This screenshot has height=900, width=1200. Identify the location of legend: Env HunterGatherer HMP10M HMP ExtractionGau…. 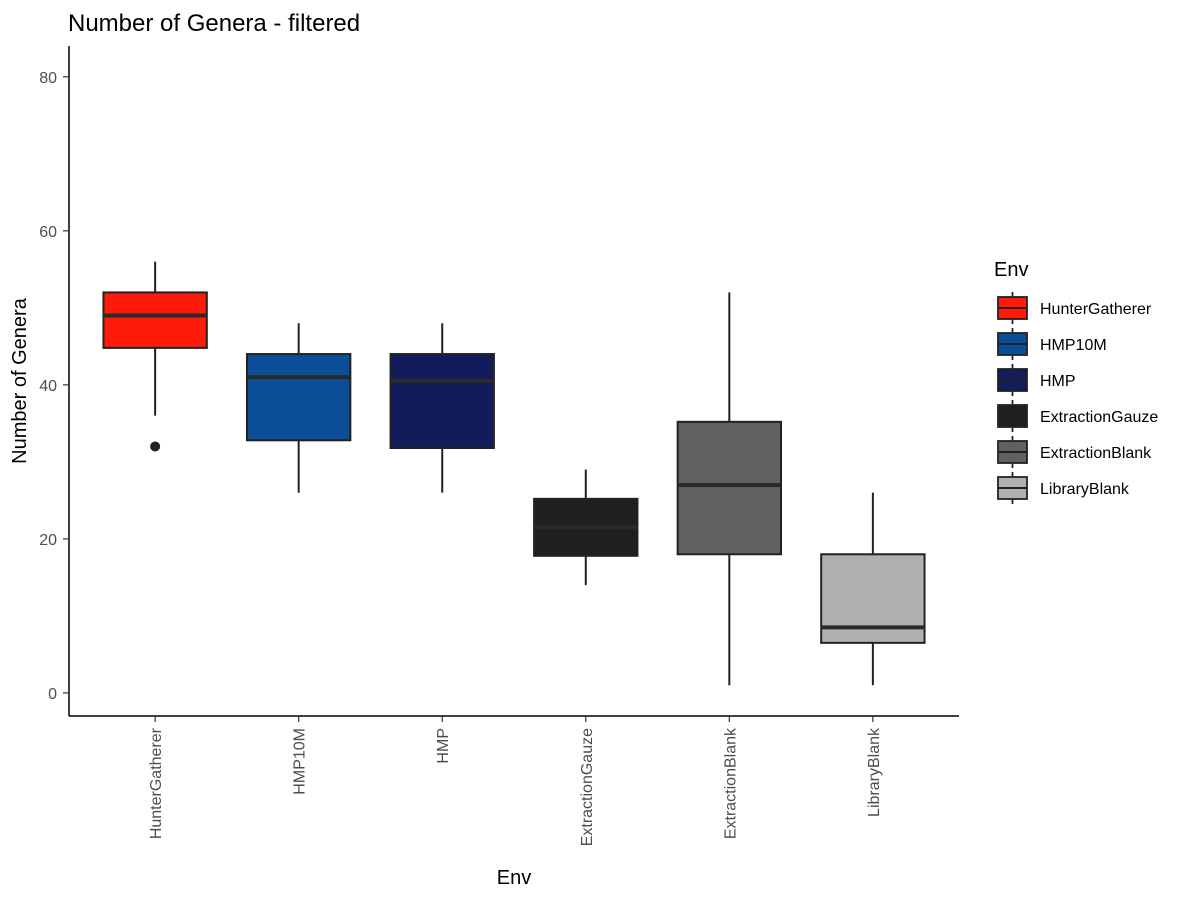
(1076, 381).